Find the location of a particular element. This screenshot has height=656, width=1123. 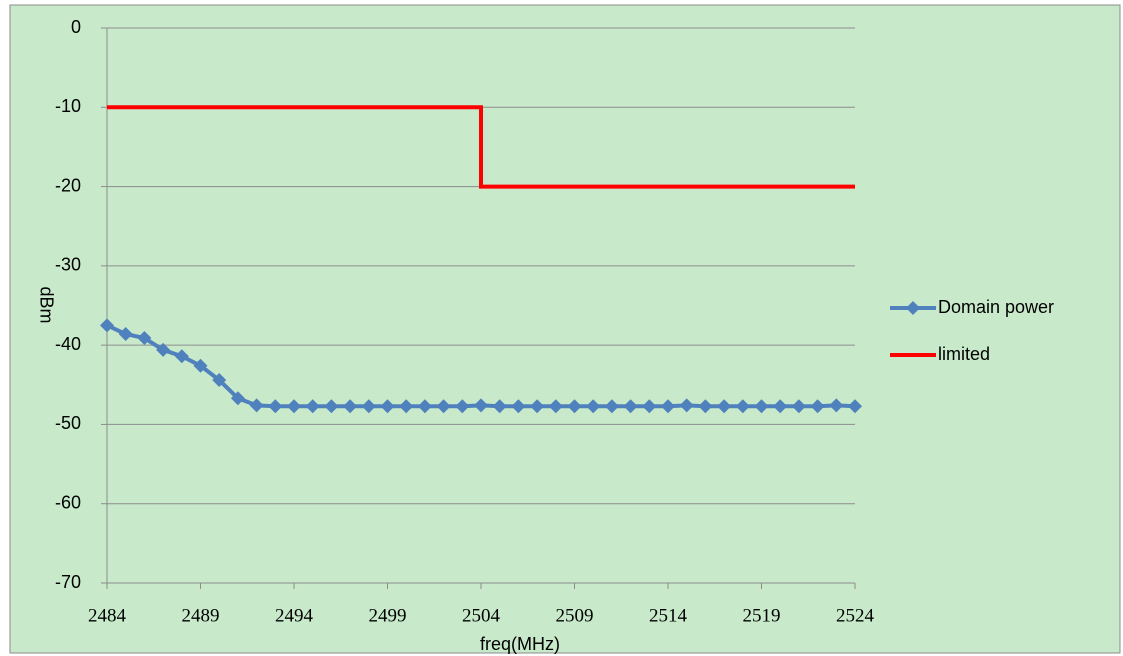

legend-marker is located at coordinates (913, 308).